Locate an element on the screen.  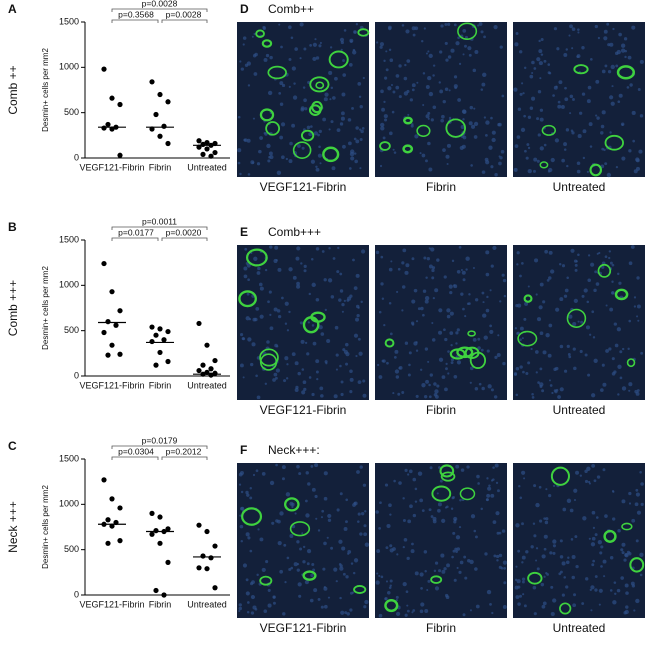
row-label: Neck +++ is located at coordinates (13, 527).